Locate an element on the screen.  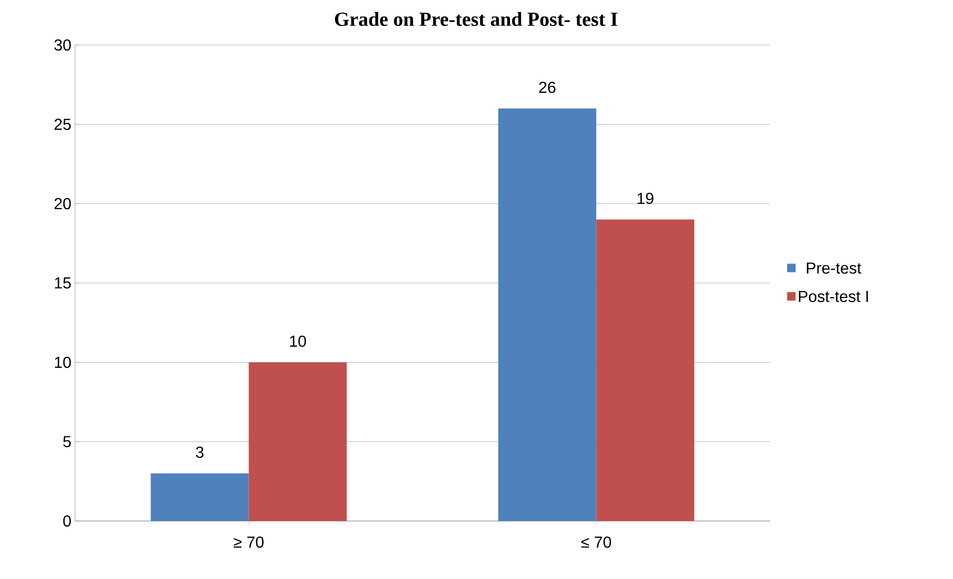
y-tick-label: 0 is located at coordinates (67, 521).